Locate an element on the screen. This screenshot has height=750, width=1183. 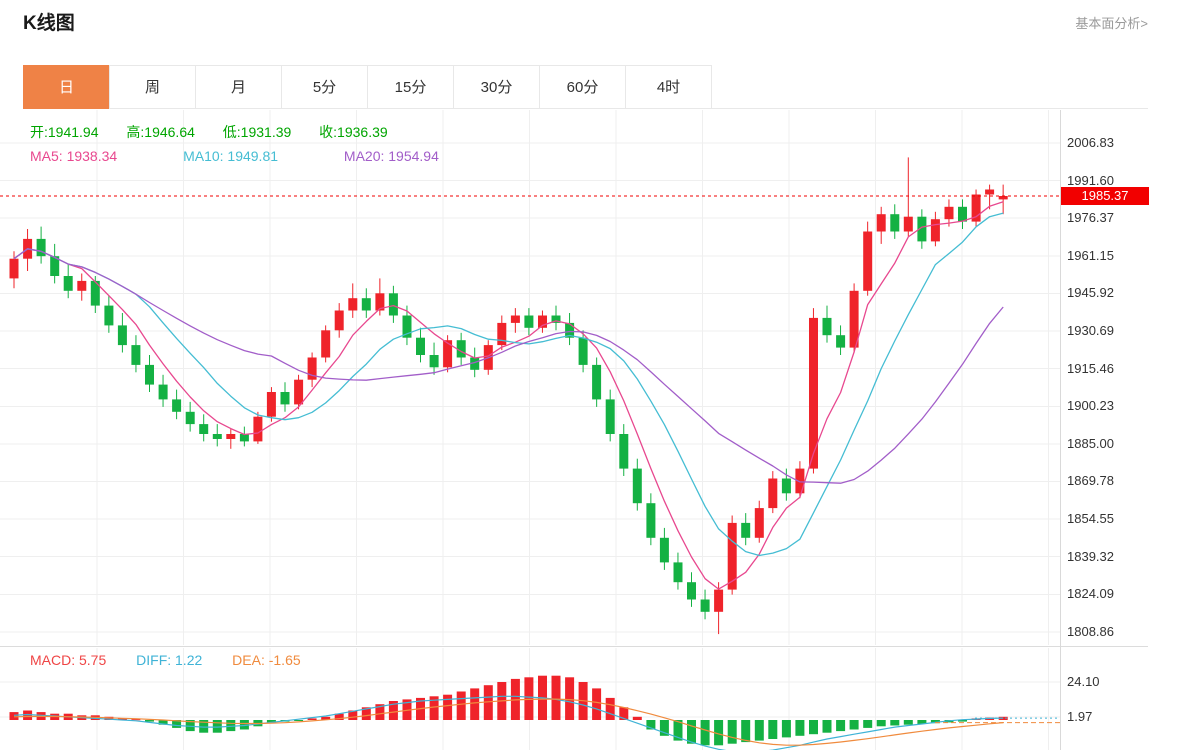
macd-value-readout: MACD: 5.75 is located at coordinates (68, 660).